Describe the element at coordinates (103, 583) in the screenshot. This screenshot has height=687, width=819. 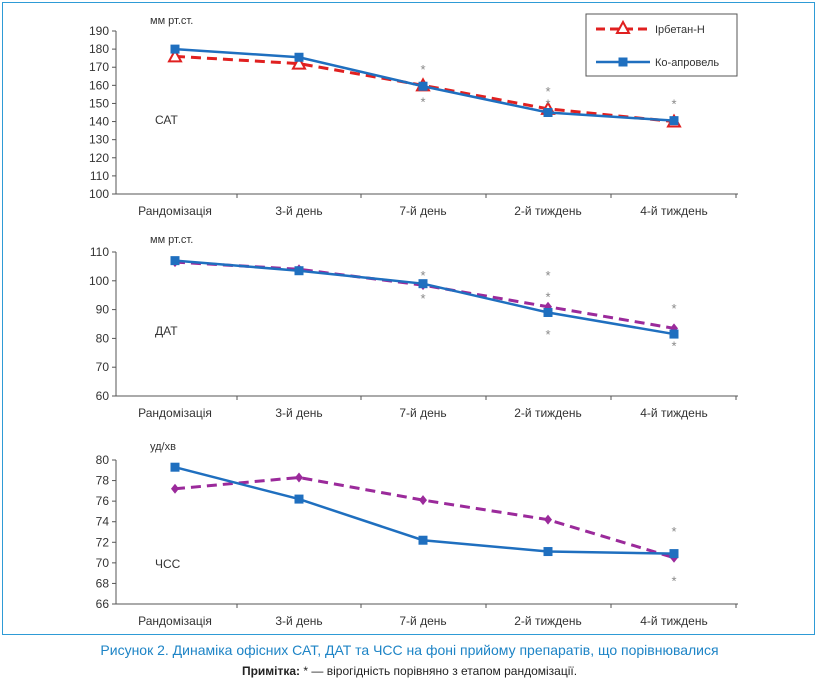
I see `y-tick-label: 68` at that location.